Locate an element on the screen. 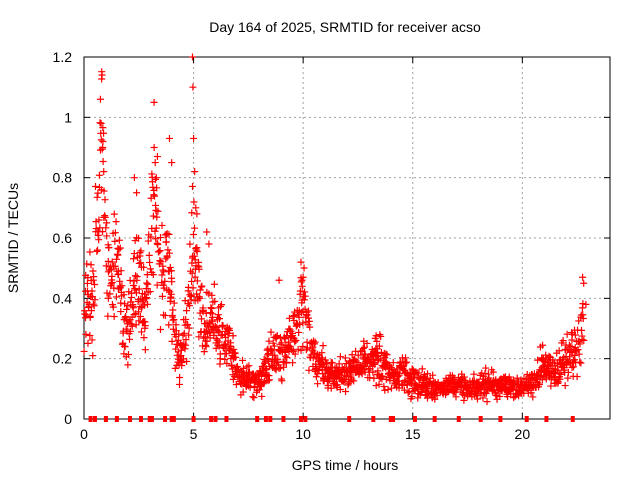  y-tick-label: 0.8 is located at coordinates (63, 178).